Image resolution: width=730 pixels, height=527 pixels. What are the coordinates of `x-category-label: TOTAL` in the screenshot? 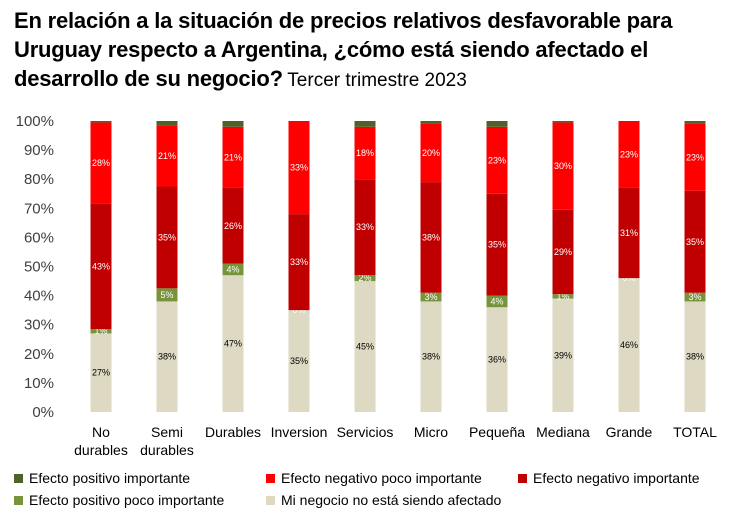 It's located at (695, 432).